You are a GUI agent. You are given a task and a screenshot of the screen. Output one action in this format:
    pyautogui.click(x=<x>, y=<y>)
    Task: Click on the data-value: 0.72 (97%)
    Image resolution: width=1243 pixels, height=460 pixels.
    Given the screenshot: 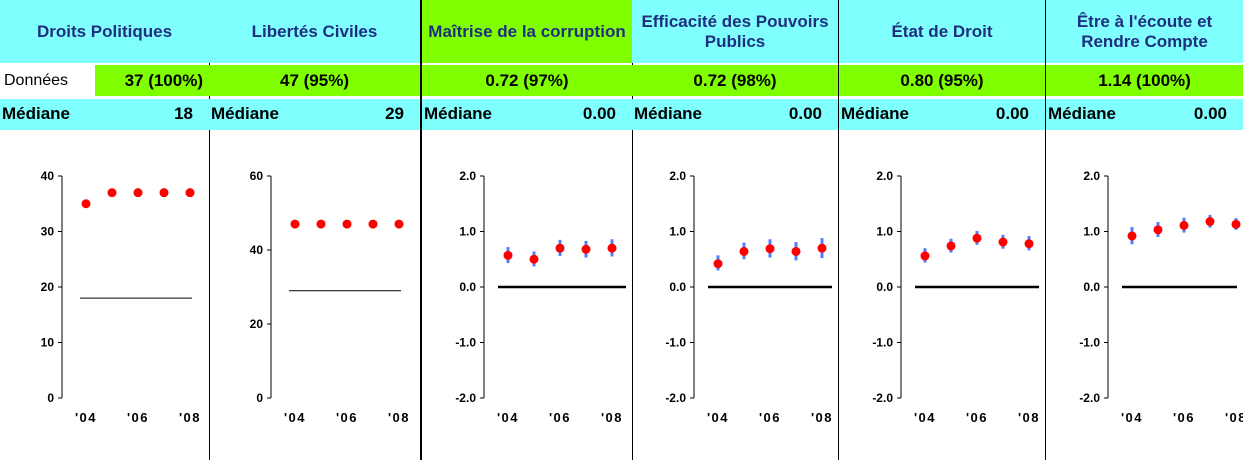 What is the action you would take?
    pyautogui.click(x=527, y=80)
    